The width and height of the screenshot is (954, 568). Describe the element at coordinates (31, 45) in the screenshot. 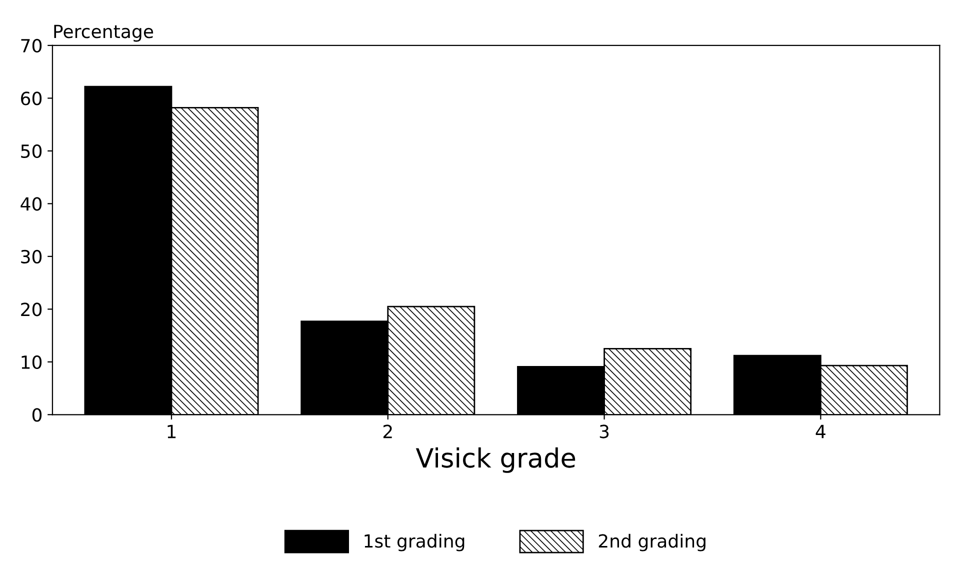

I see `y-tick-label: 70` at that location.